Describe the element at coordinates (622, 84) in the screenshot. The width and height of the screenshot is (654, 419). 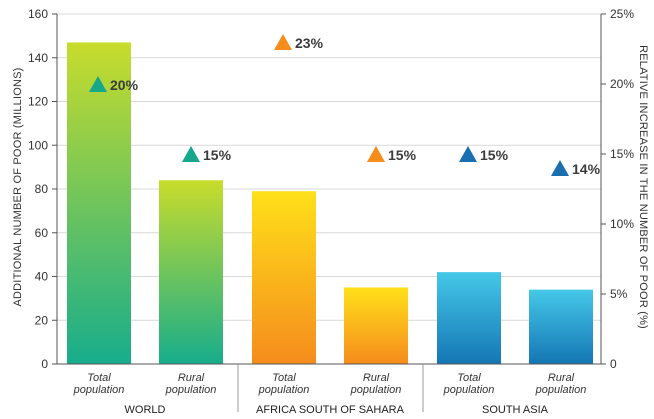
I see `y2-tick-label: 20%` at that location.